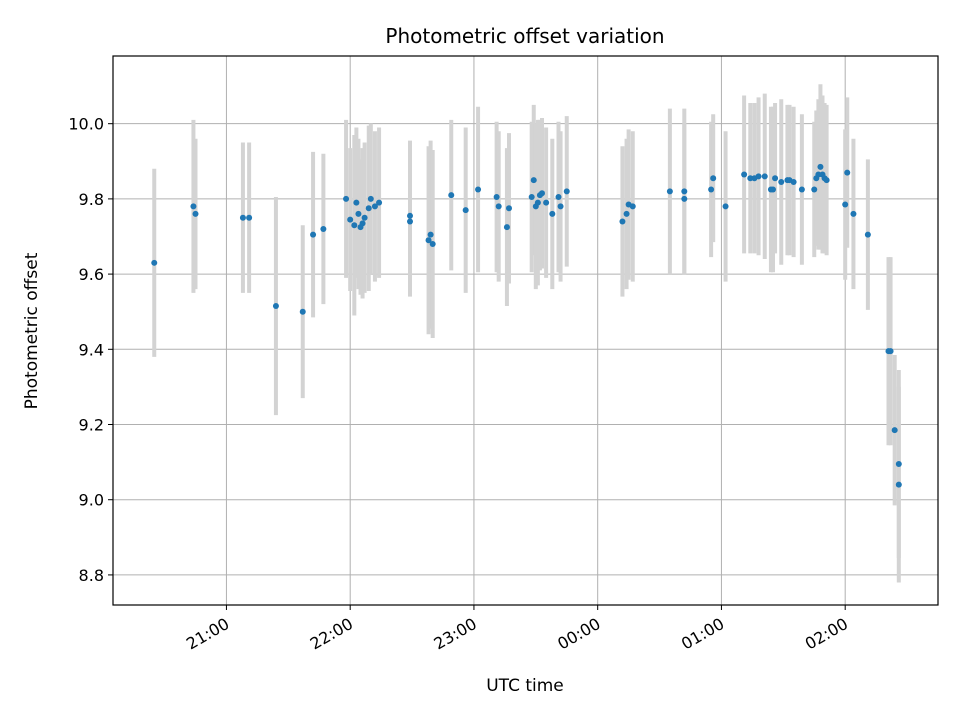 The height and width of the screenshot is (720, 960). I want to click on y-tick-label: 10.0, so click(86, 124).